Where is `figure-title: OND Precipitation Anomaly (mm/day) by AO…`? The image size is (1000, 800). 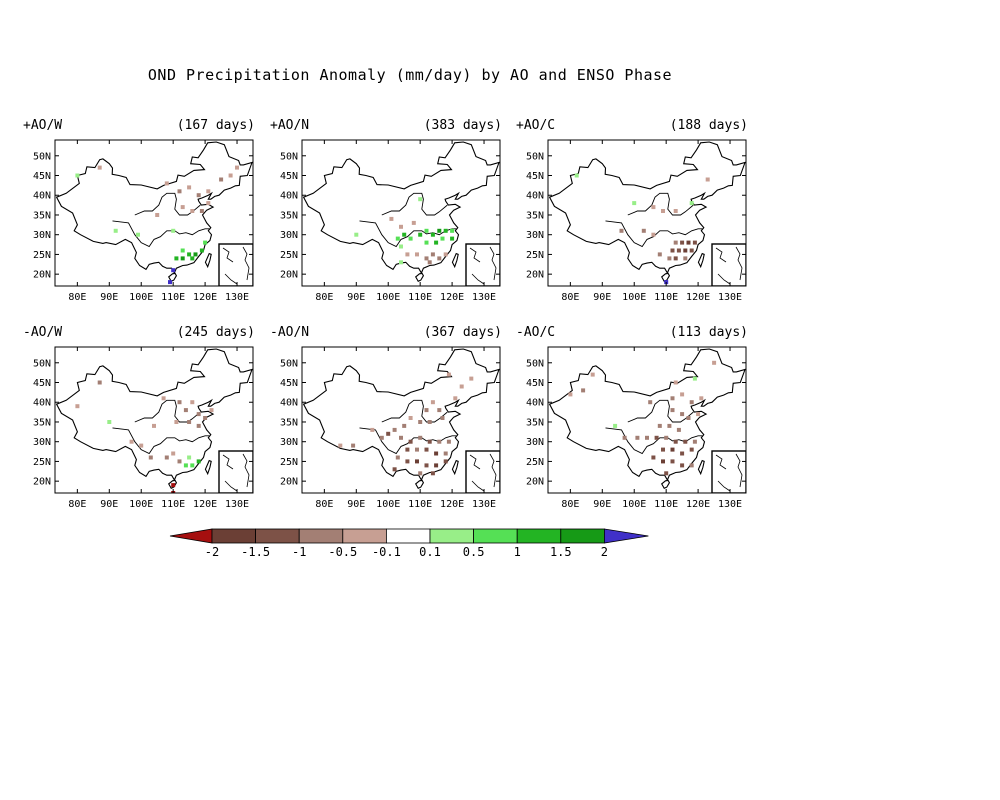 figure-title: OND Precipitation Anomaly (mm/day) by AO… is located at coordinates (410, 75).